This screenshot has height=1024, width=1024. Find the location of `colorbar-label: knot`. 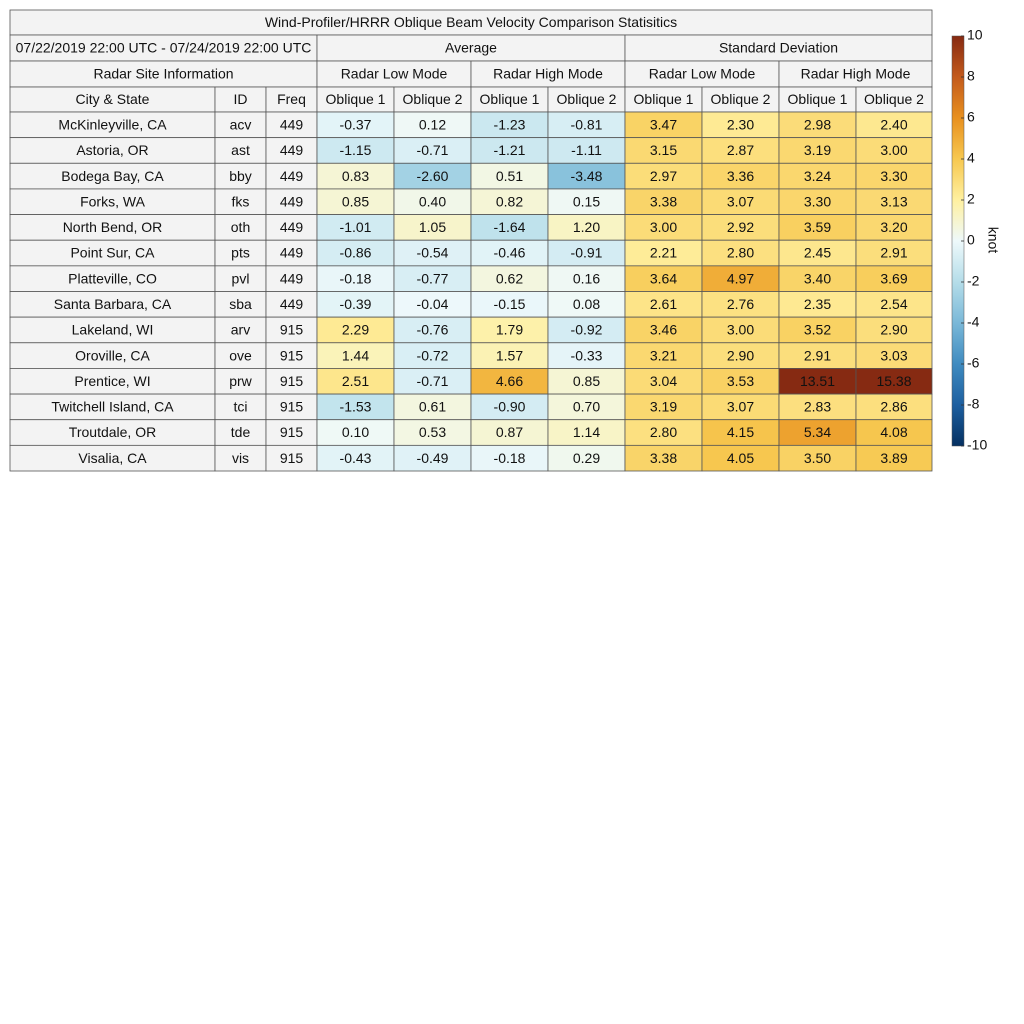

colorbar-label: knot is located at coordinates (993, 240).